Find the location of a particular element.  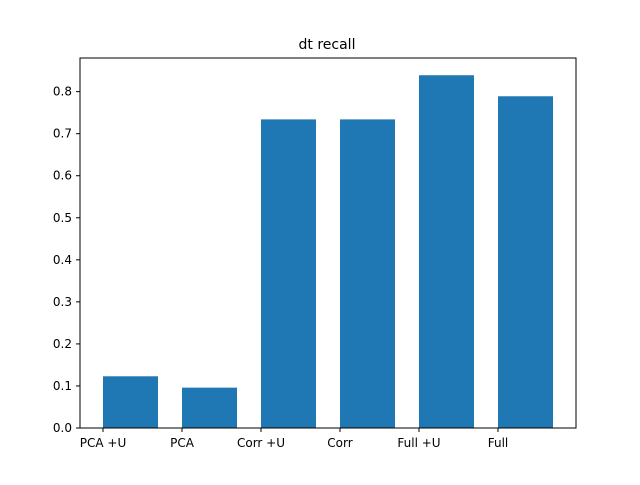

x-axis: PCA +U PCA Corr +U Corr Full +U Full is located at coordinates (294, 439).